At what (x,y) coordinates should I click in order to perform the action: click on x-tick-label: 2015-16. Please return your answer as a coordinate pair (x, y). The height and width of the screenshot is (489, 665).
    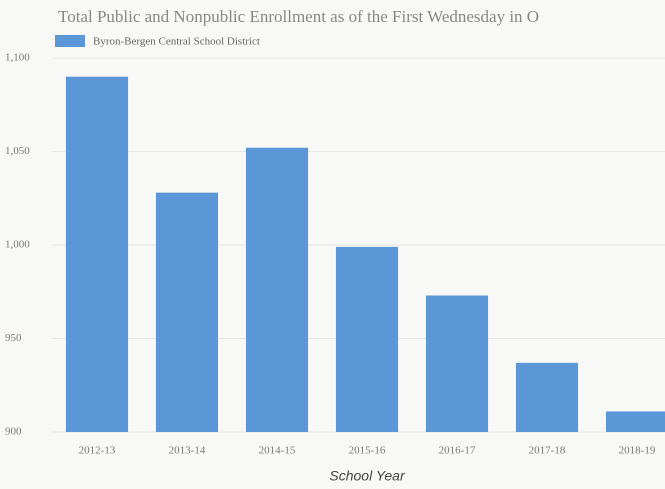
    Looking at the image, I should click on (367, 451).